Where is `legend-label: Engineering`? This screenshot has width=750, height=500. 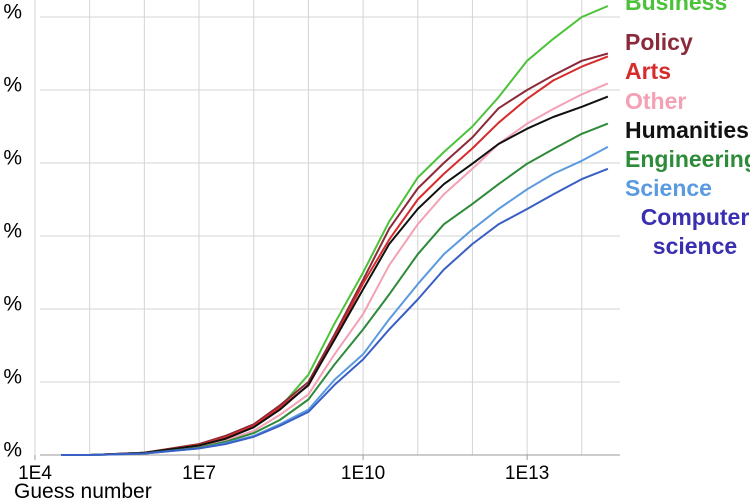 legend-label: Engineering is located at coordinates (687, 159).